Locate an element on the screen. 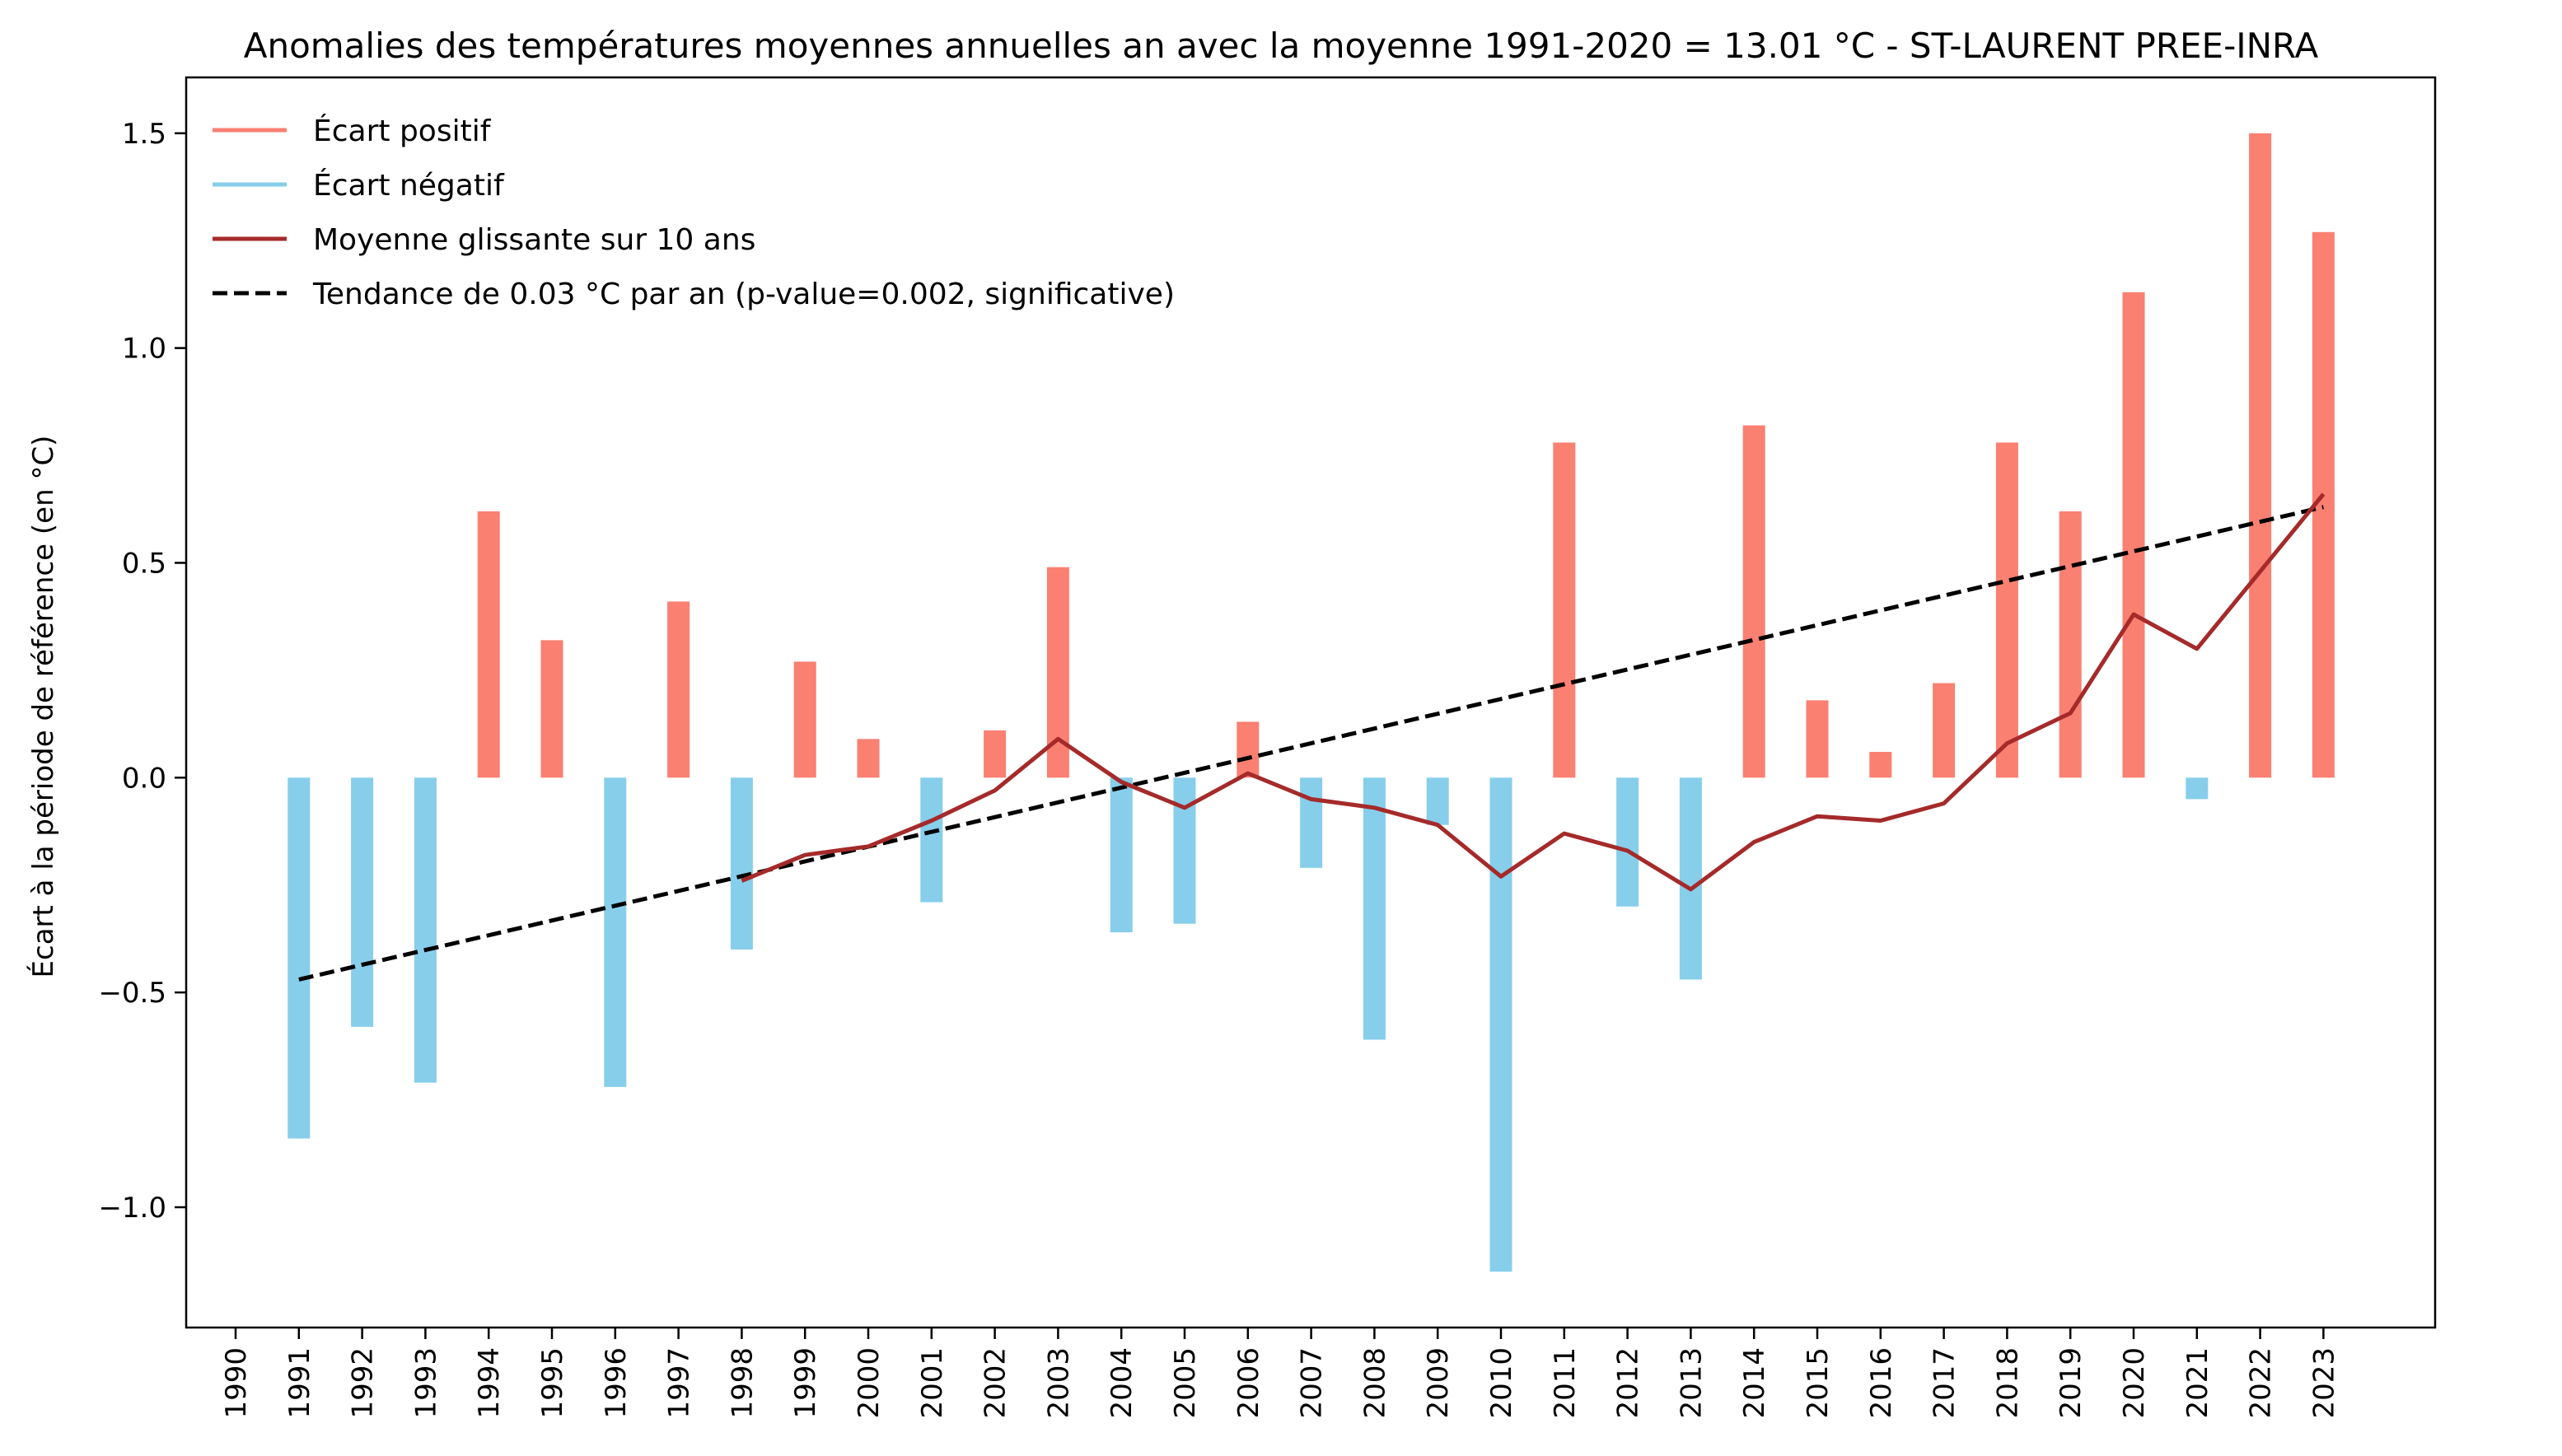  bar-2016 is located at coordinates (1881, 764).